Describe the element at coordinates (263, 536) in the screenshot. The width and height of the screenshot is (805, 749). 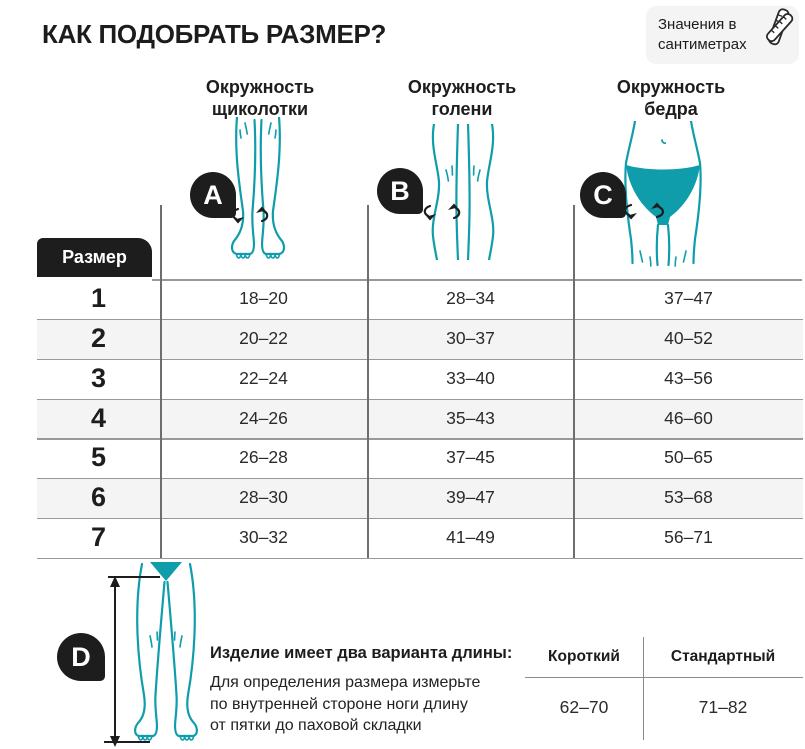
I see `ankle-range: 30–32` at that location.